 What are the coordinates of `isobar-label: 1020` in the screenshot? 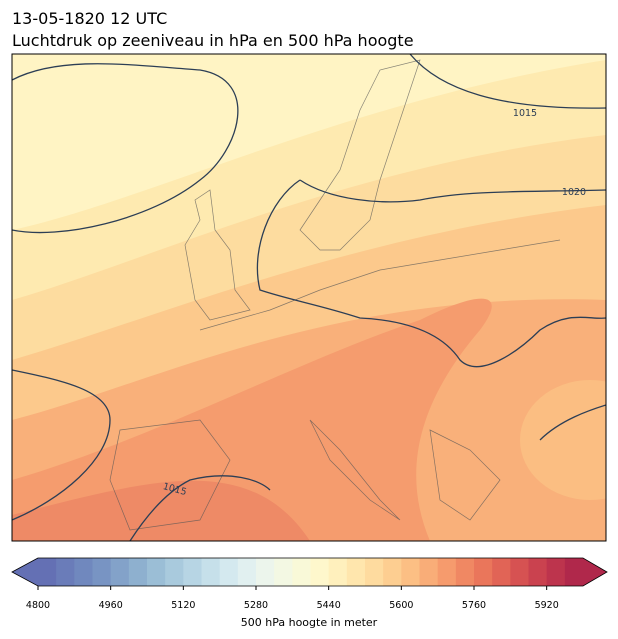 It's located at (574, 192).